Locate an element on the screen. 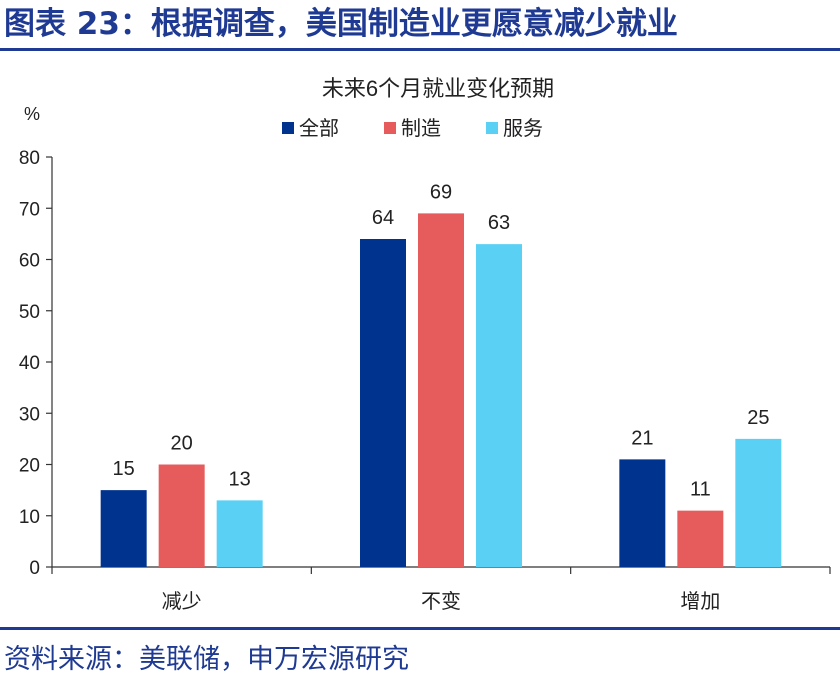  data-label: 11 is located at coordinates (700, 490).